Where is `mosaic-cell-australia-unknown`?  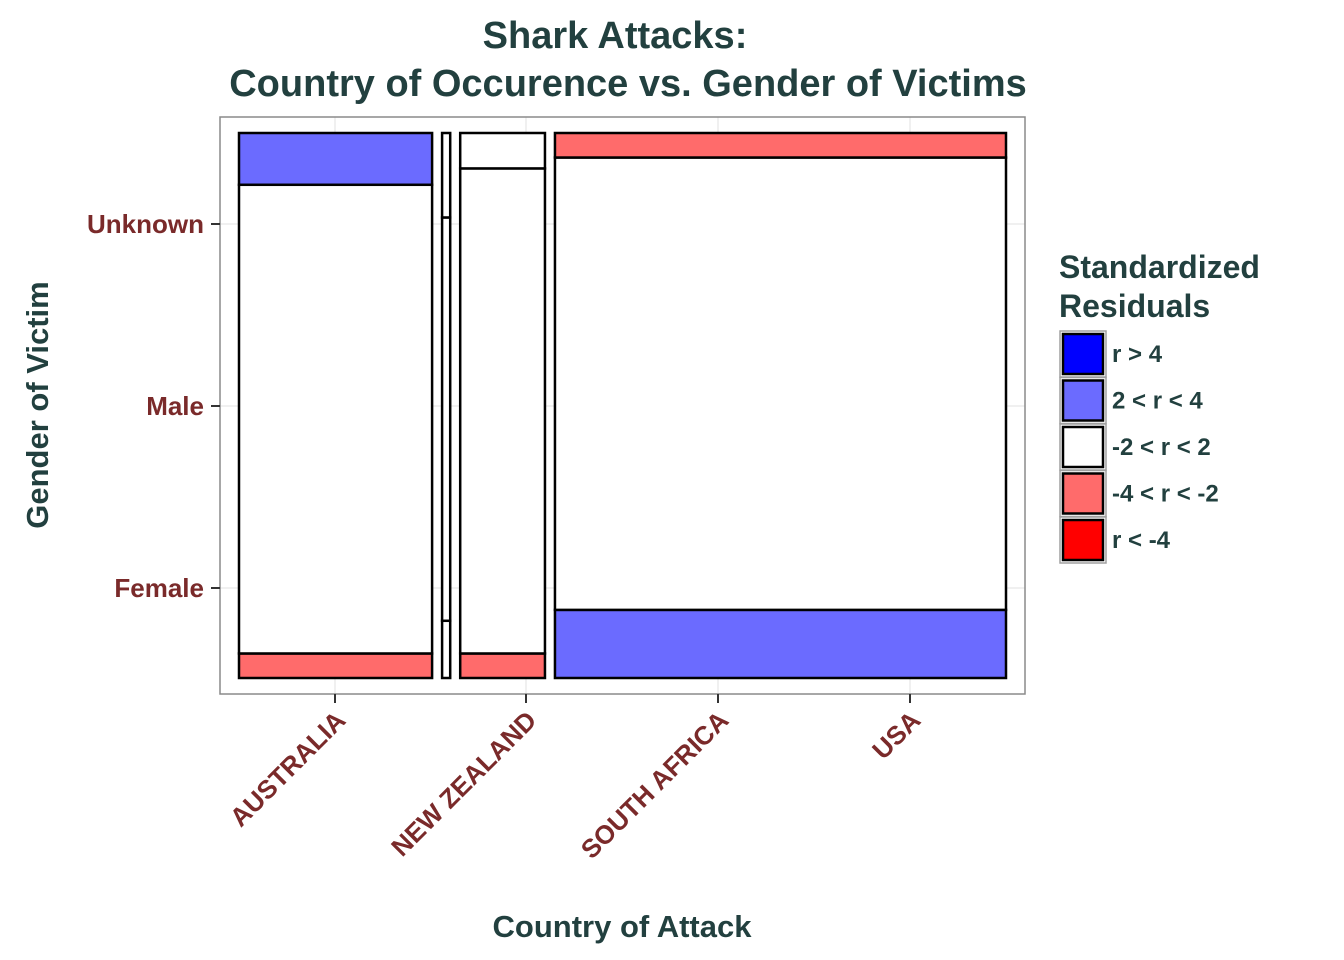
mosaic-cell-australia-unknown is located at coordinates (335, 159).